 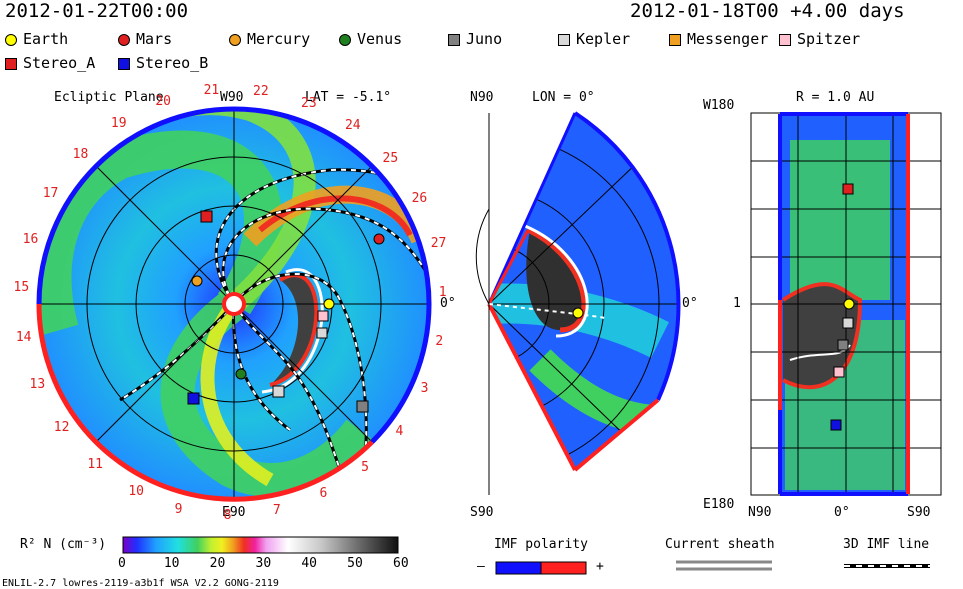 What do you see at coordinates (50, 194) in the screenshot?
I see `sector-number: 17` at bounding box center [50, 194].